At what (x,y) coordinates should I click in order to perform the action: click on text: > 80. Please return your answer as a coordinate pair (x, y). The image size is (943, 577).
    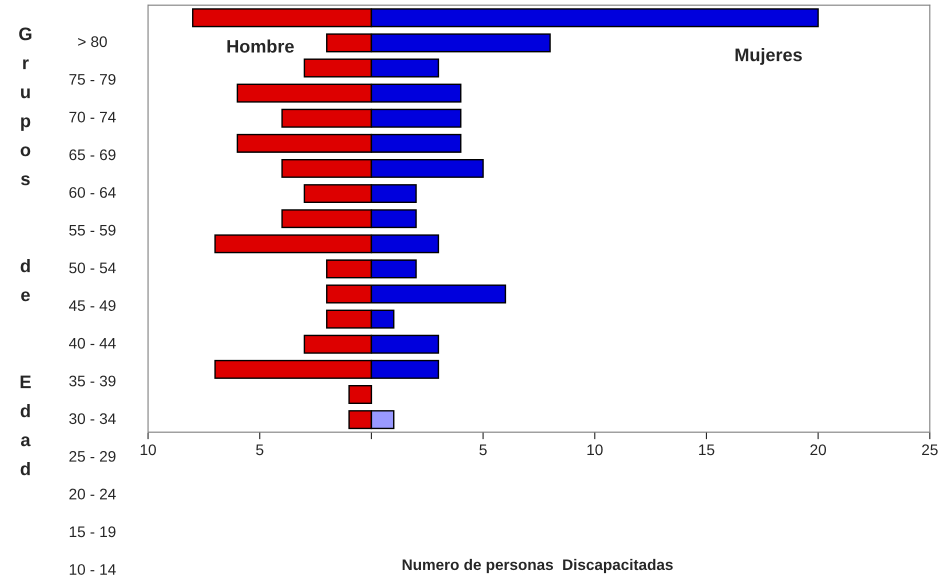
    Looking at the image, I should click on (92, 42).